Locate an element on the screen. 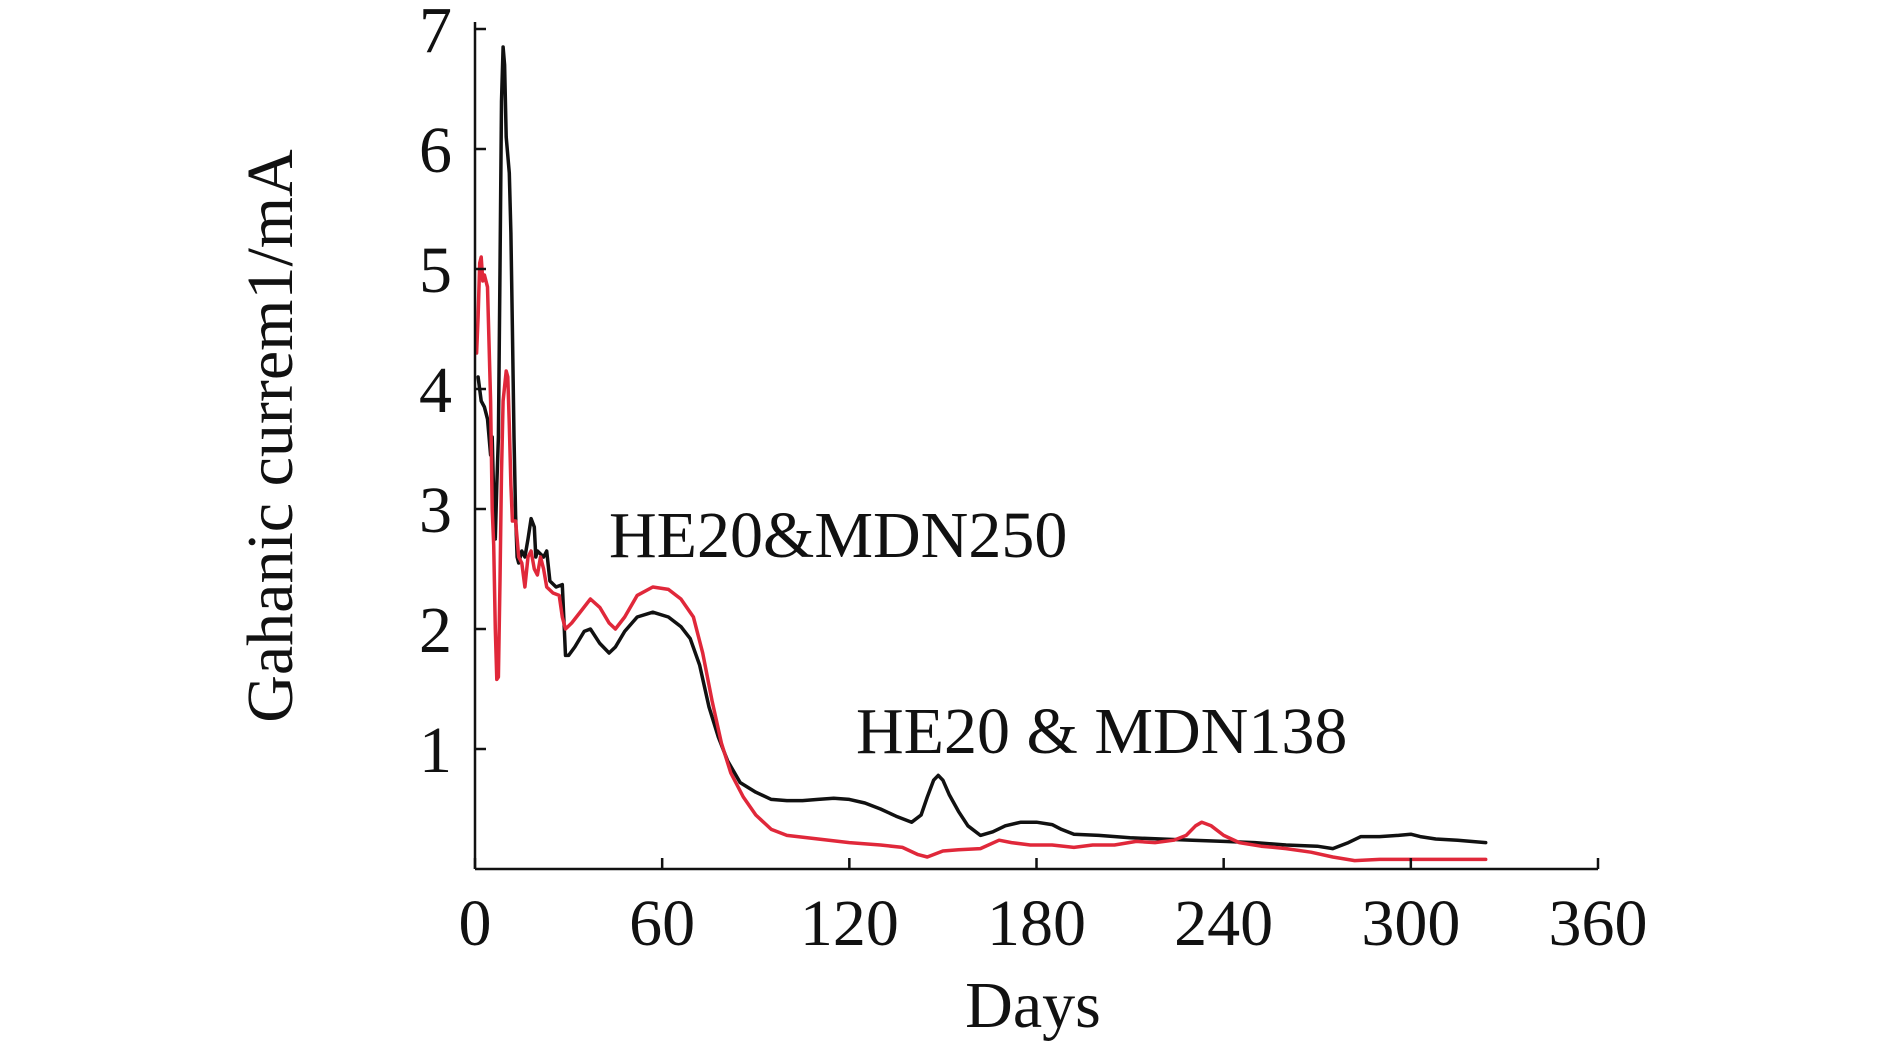 This screenshot has width=1890, height=1063. y-tick-label: 7 is located at coordinates (435, 33).